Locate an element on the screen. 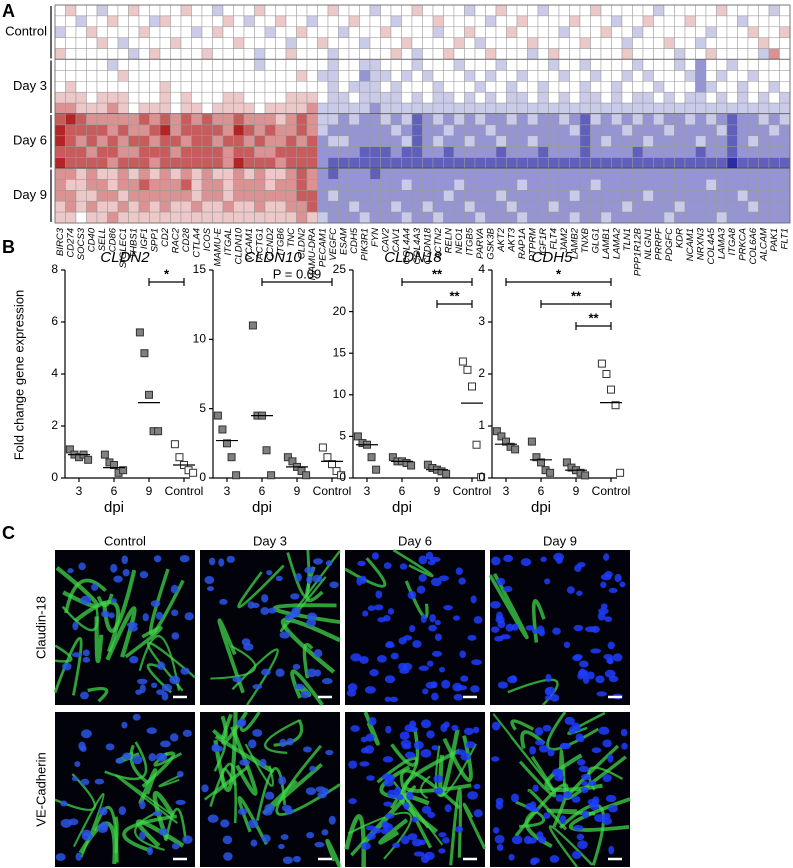 The height and width of the screenshot is (868, 793). row-group-label: Day 6 is located at coordinates (30, 140).